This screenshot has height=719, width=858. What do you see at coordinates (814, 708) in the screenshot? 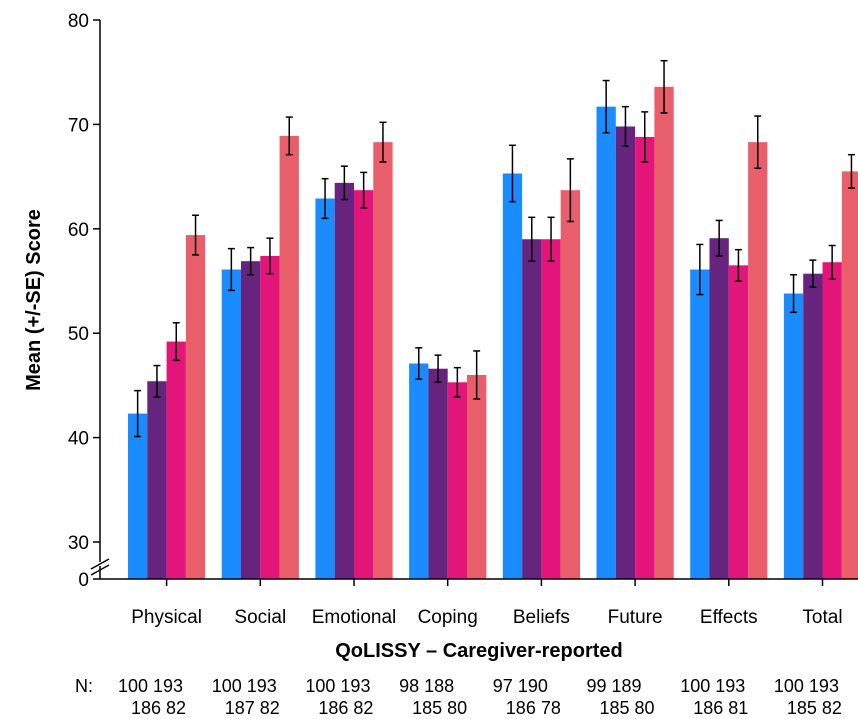
I see `n-count-bottom: 185 82` at bounding box center [814, 708].